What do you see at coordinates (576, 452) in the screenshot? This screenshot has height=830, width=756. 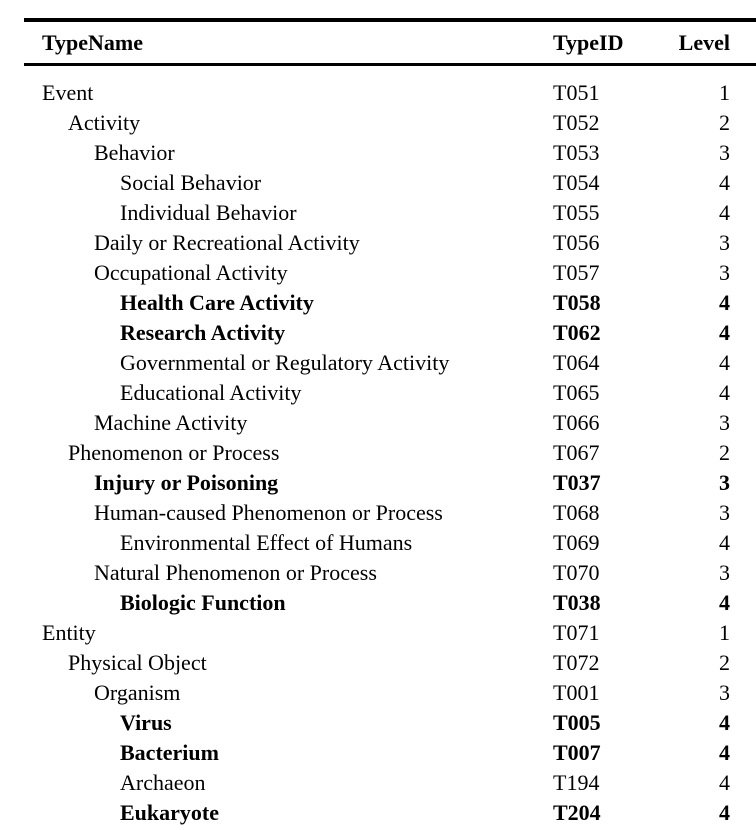 I see `type-id-cell: T067` at bounding box center [576, 452].